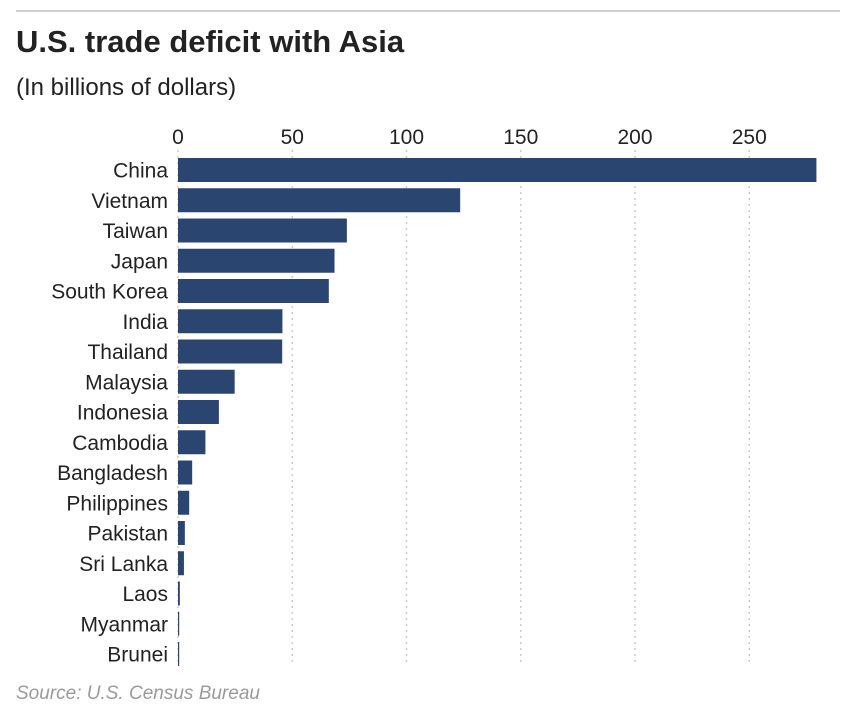  I want to click on bar-brunei, so click(179, 654).